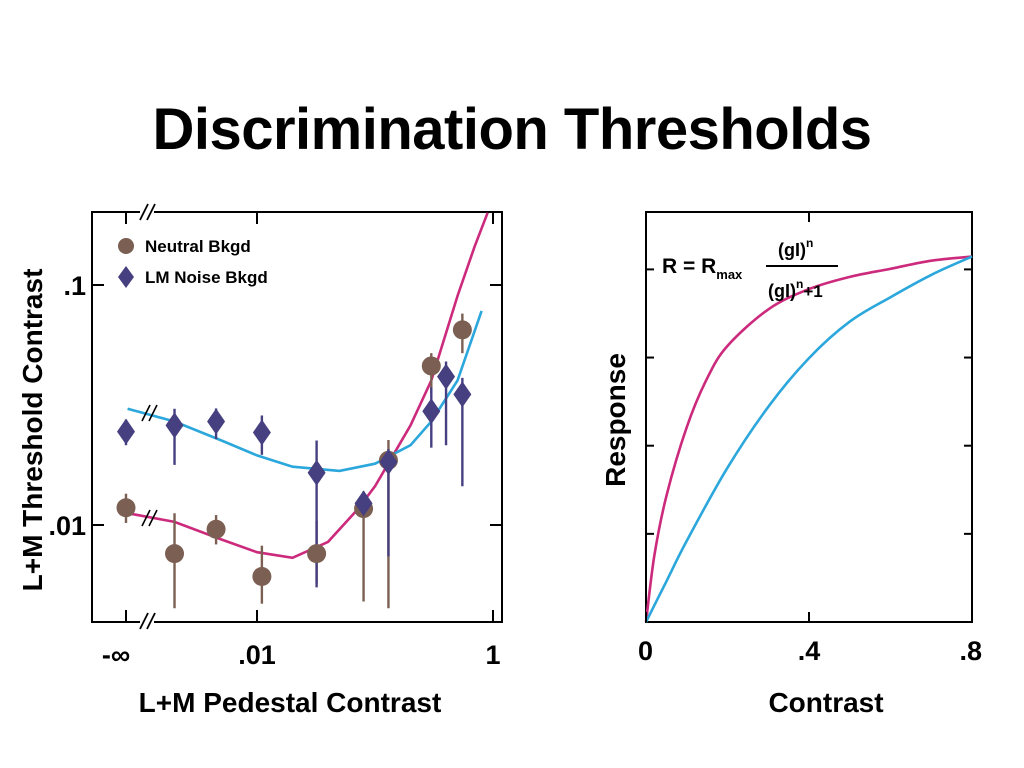  What do you see at coordinates (809, 651) in the screenshot?
I see `response-x-tick-label: .4` at bounding box center [809, 651].